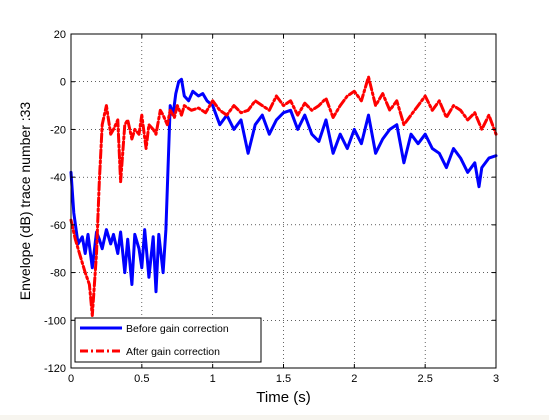 The width and height of the screenshot is (549, 420). What do you see at coordinates (58, 178) in the screenshot?
I see `y-tick-label: -40` at bounding box center [58, 178].